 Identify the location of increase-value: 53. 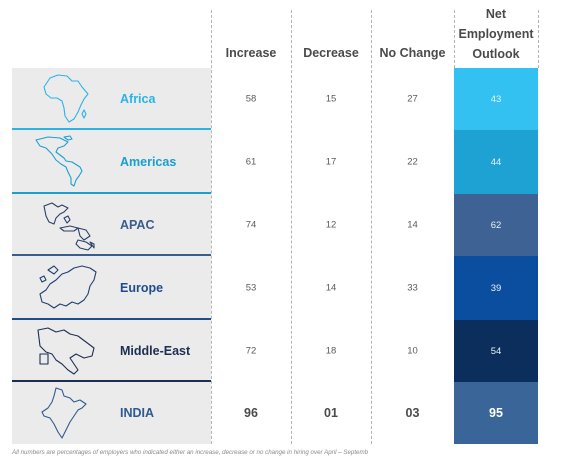
(251, 288).